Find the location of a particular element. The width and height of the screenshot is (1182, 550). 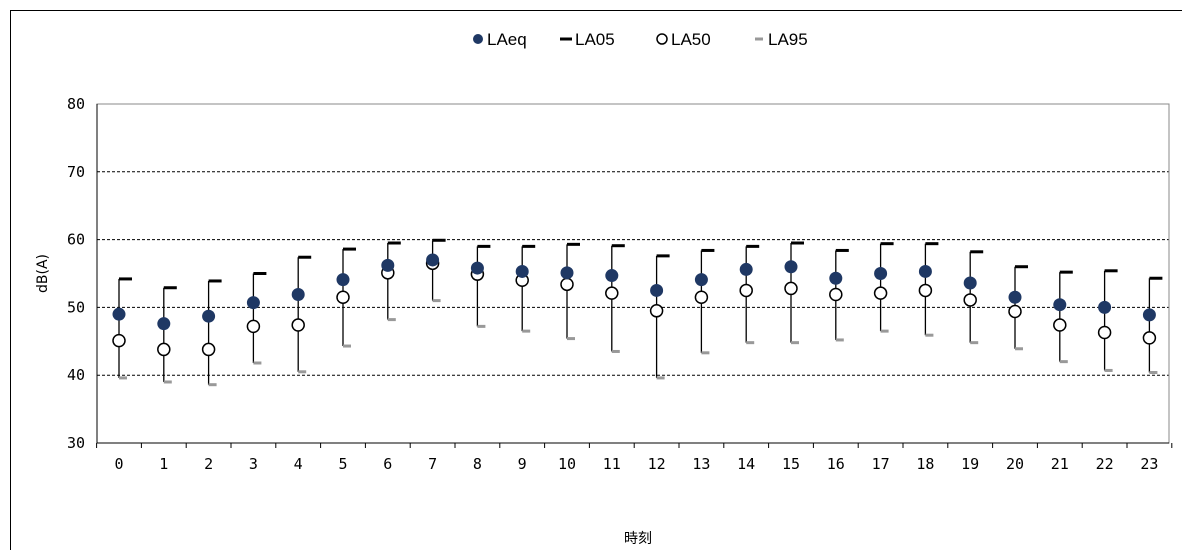

legend-item-la05: LA05 is located at coordinates (587, 39).